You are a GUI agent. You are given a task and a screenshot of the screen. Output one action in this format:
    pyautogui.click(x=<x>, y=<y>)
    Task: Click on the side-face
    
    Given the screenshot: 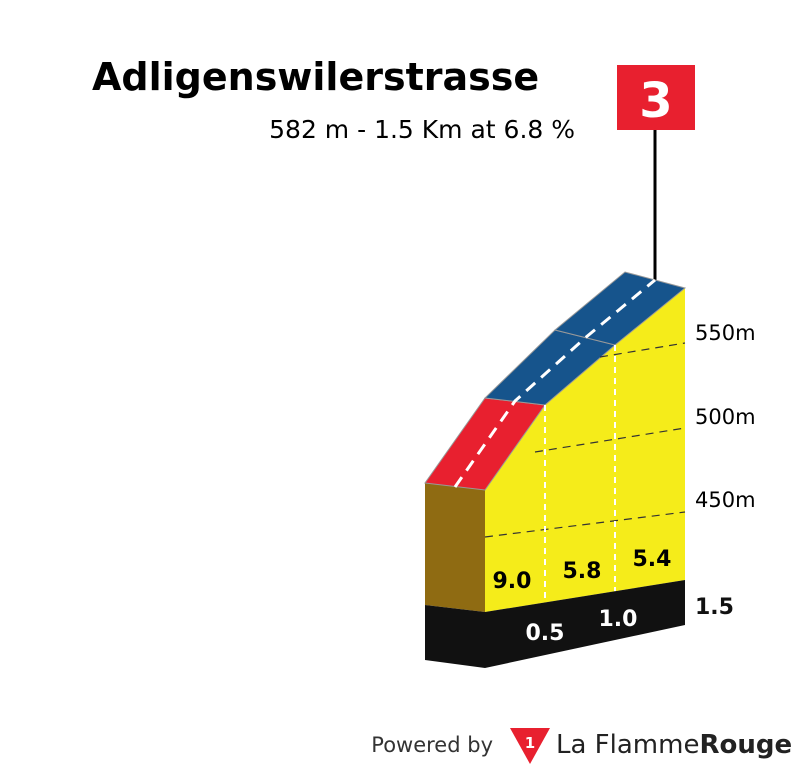 What is the action you would take?
    pyautogui.click(x=455, y=547)
    